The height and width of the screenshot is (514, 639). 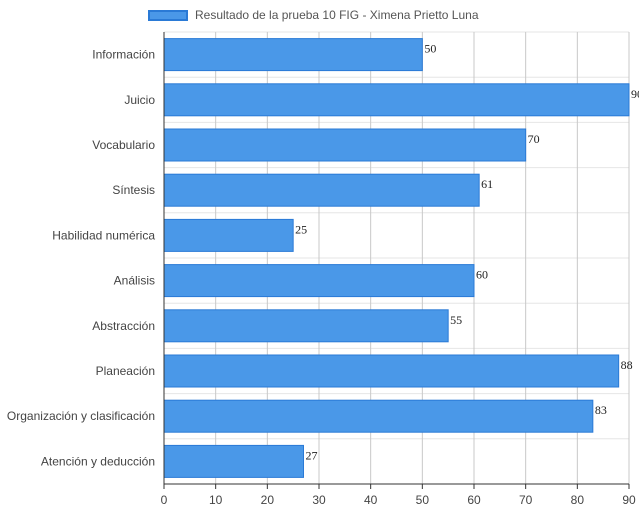 I want to click on category-label: Habilidad numérica, so click(x=103, y=235).